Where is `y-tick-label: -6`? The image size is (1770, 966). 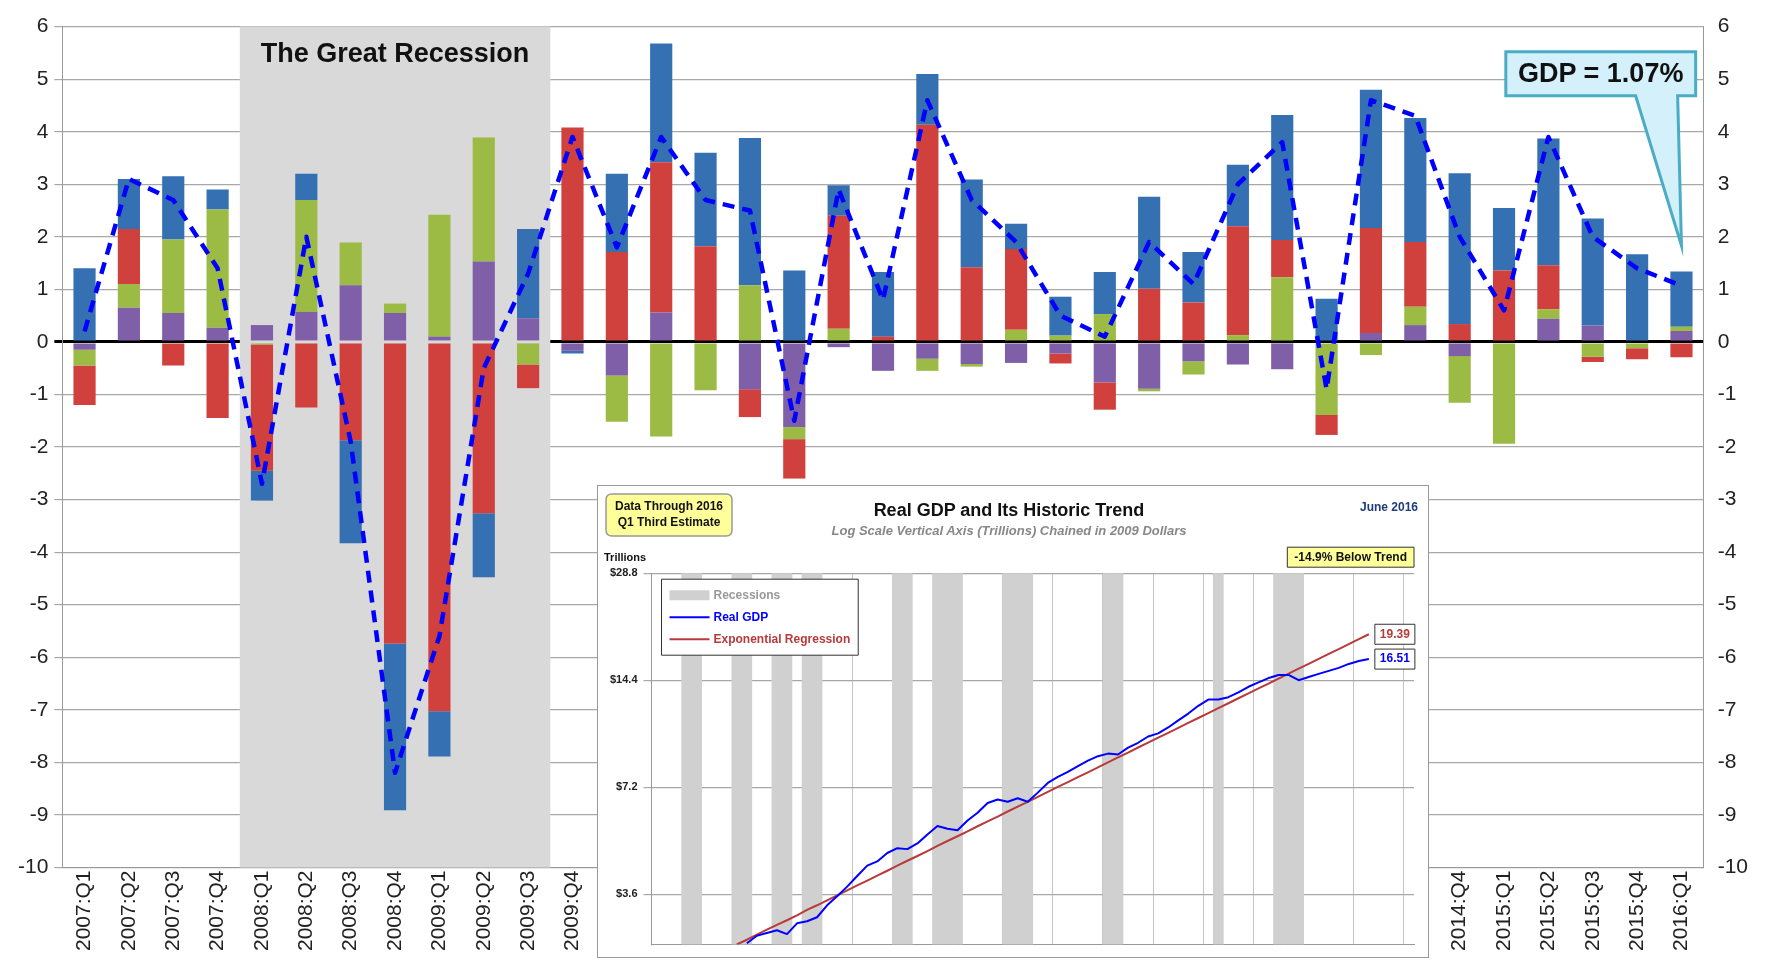 y-tick-label: -6 is located at coordinates (39, 656).